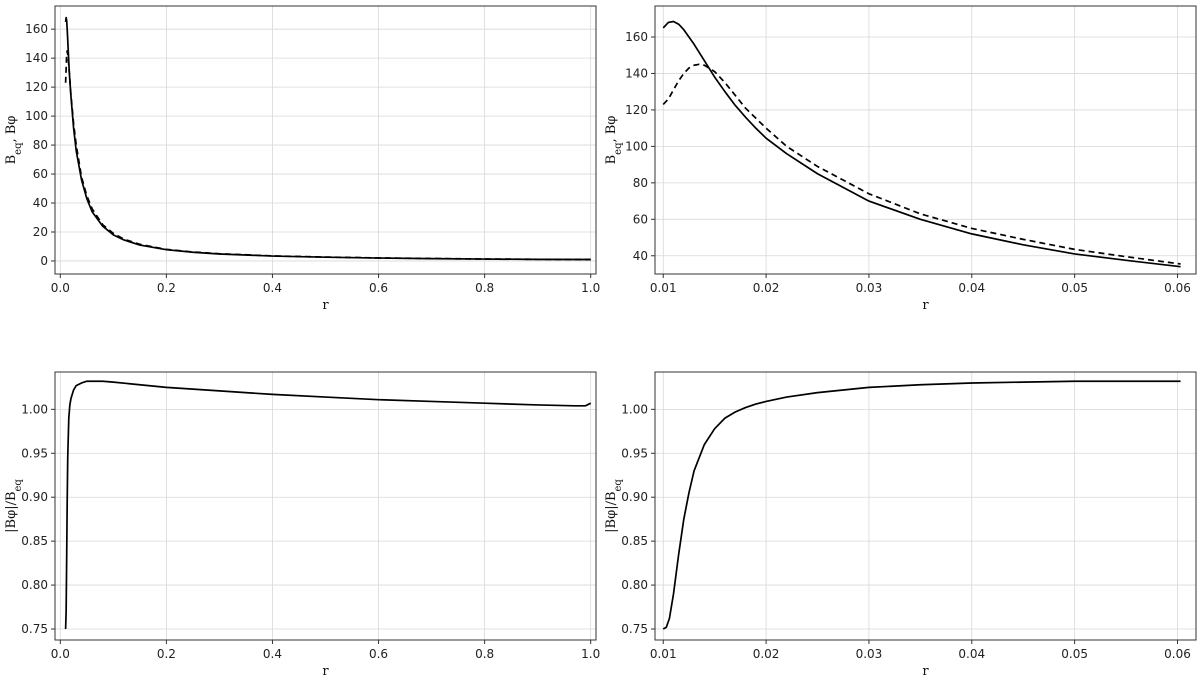 The height and width of the screenshot is (680, 1200). Describe the element at coordinates (44, 261) in the screenshot. I see `y-tick-label: 0` at that location.